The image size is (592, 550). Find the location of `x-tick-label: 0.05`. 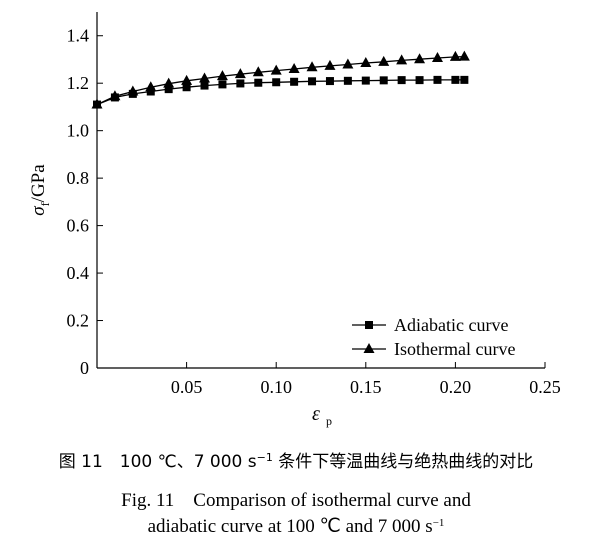

x-tick-label: 0.05 is located at coordinates (187, 387).